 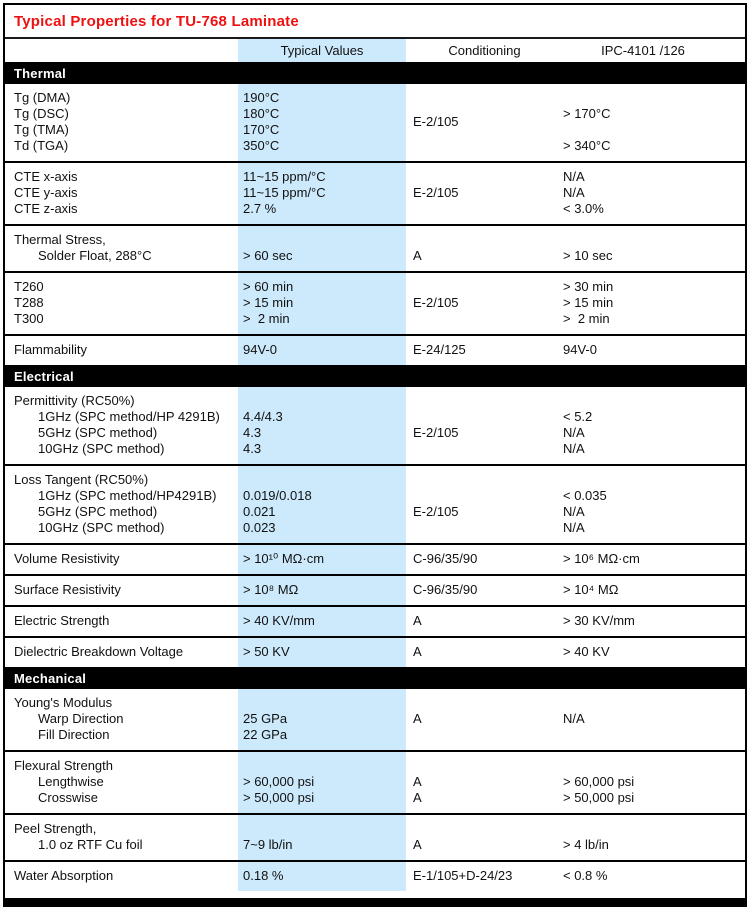 I want to click on typical-value-cell: > 60,000 psi > 50,000 psi, so click(x=322, y=782).